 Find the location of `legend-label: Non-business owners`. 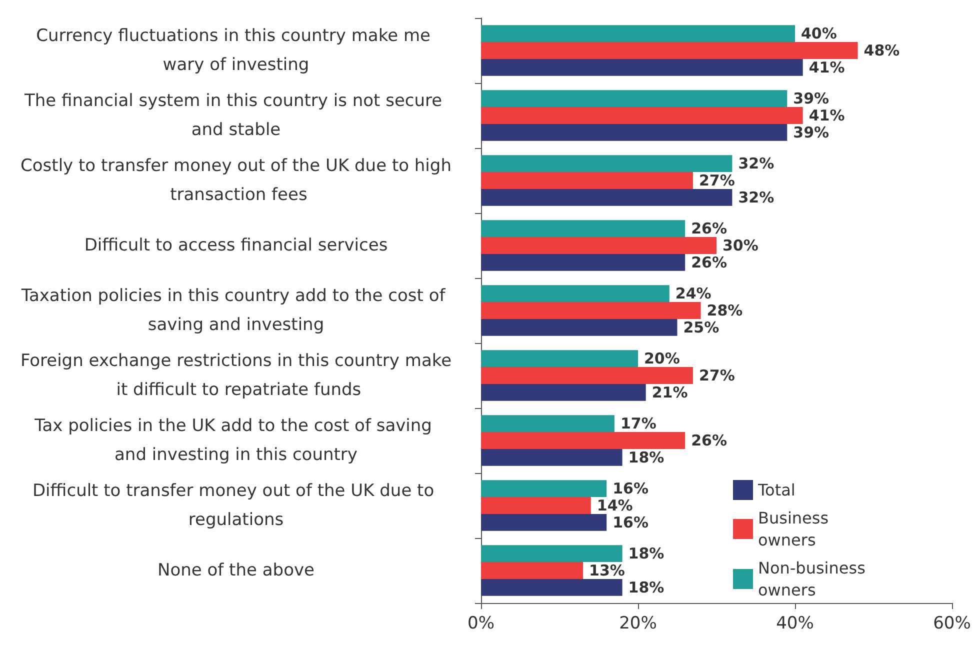

legend-label: Non-business owners is located at coordinates (814, 579).